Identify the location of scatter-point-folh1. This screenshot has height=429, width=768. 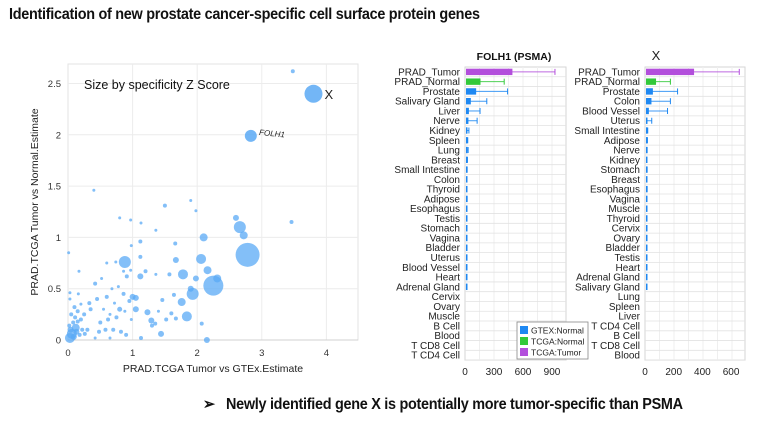
(250, 135).